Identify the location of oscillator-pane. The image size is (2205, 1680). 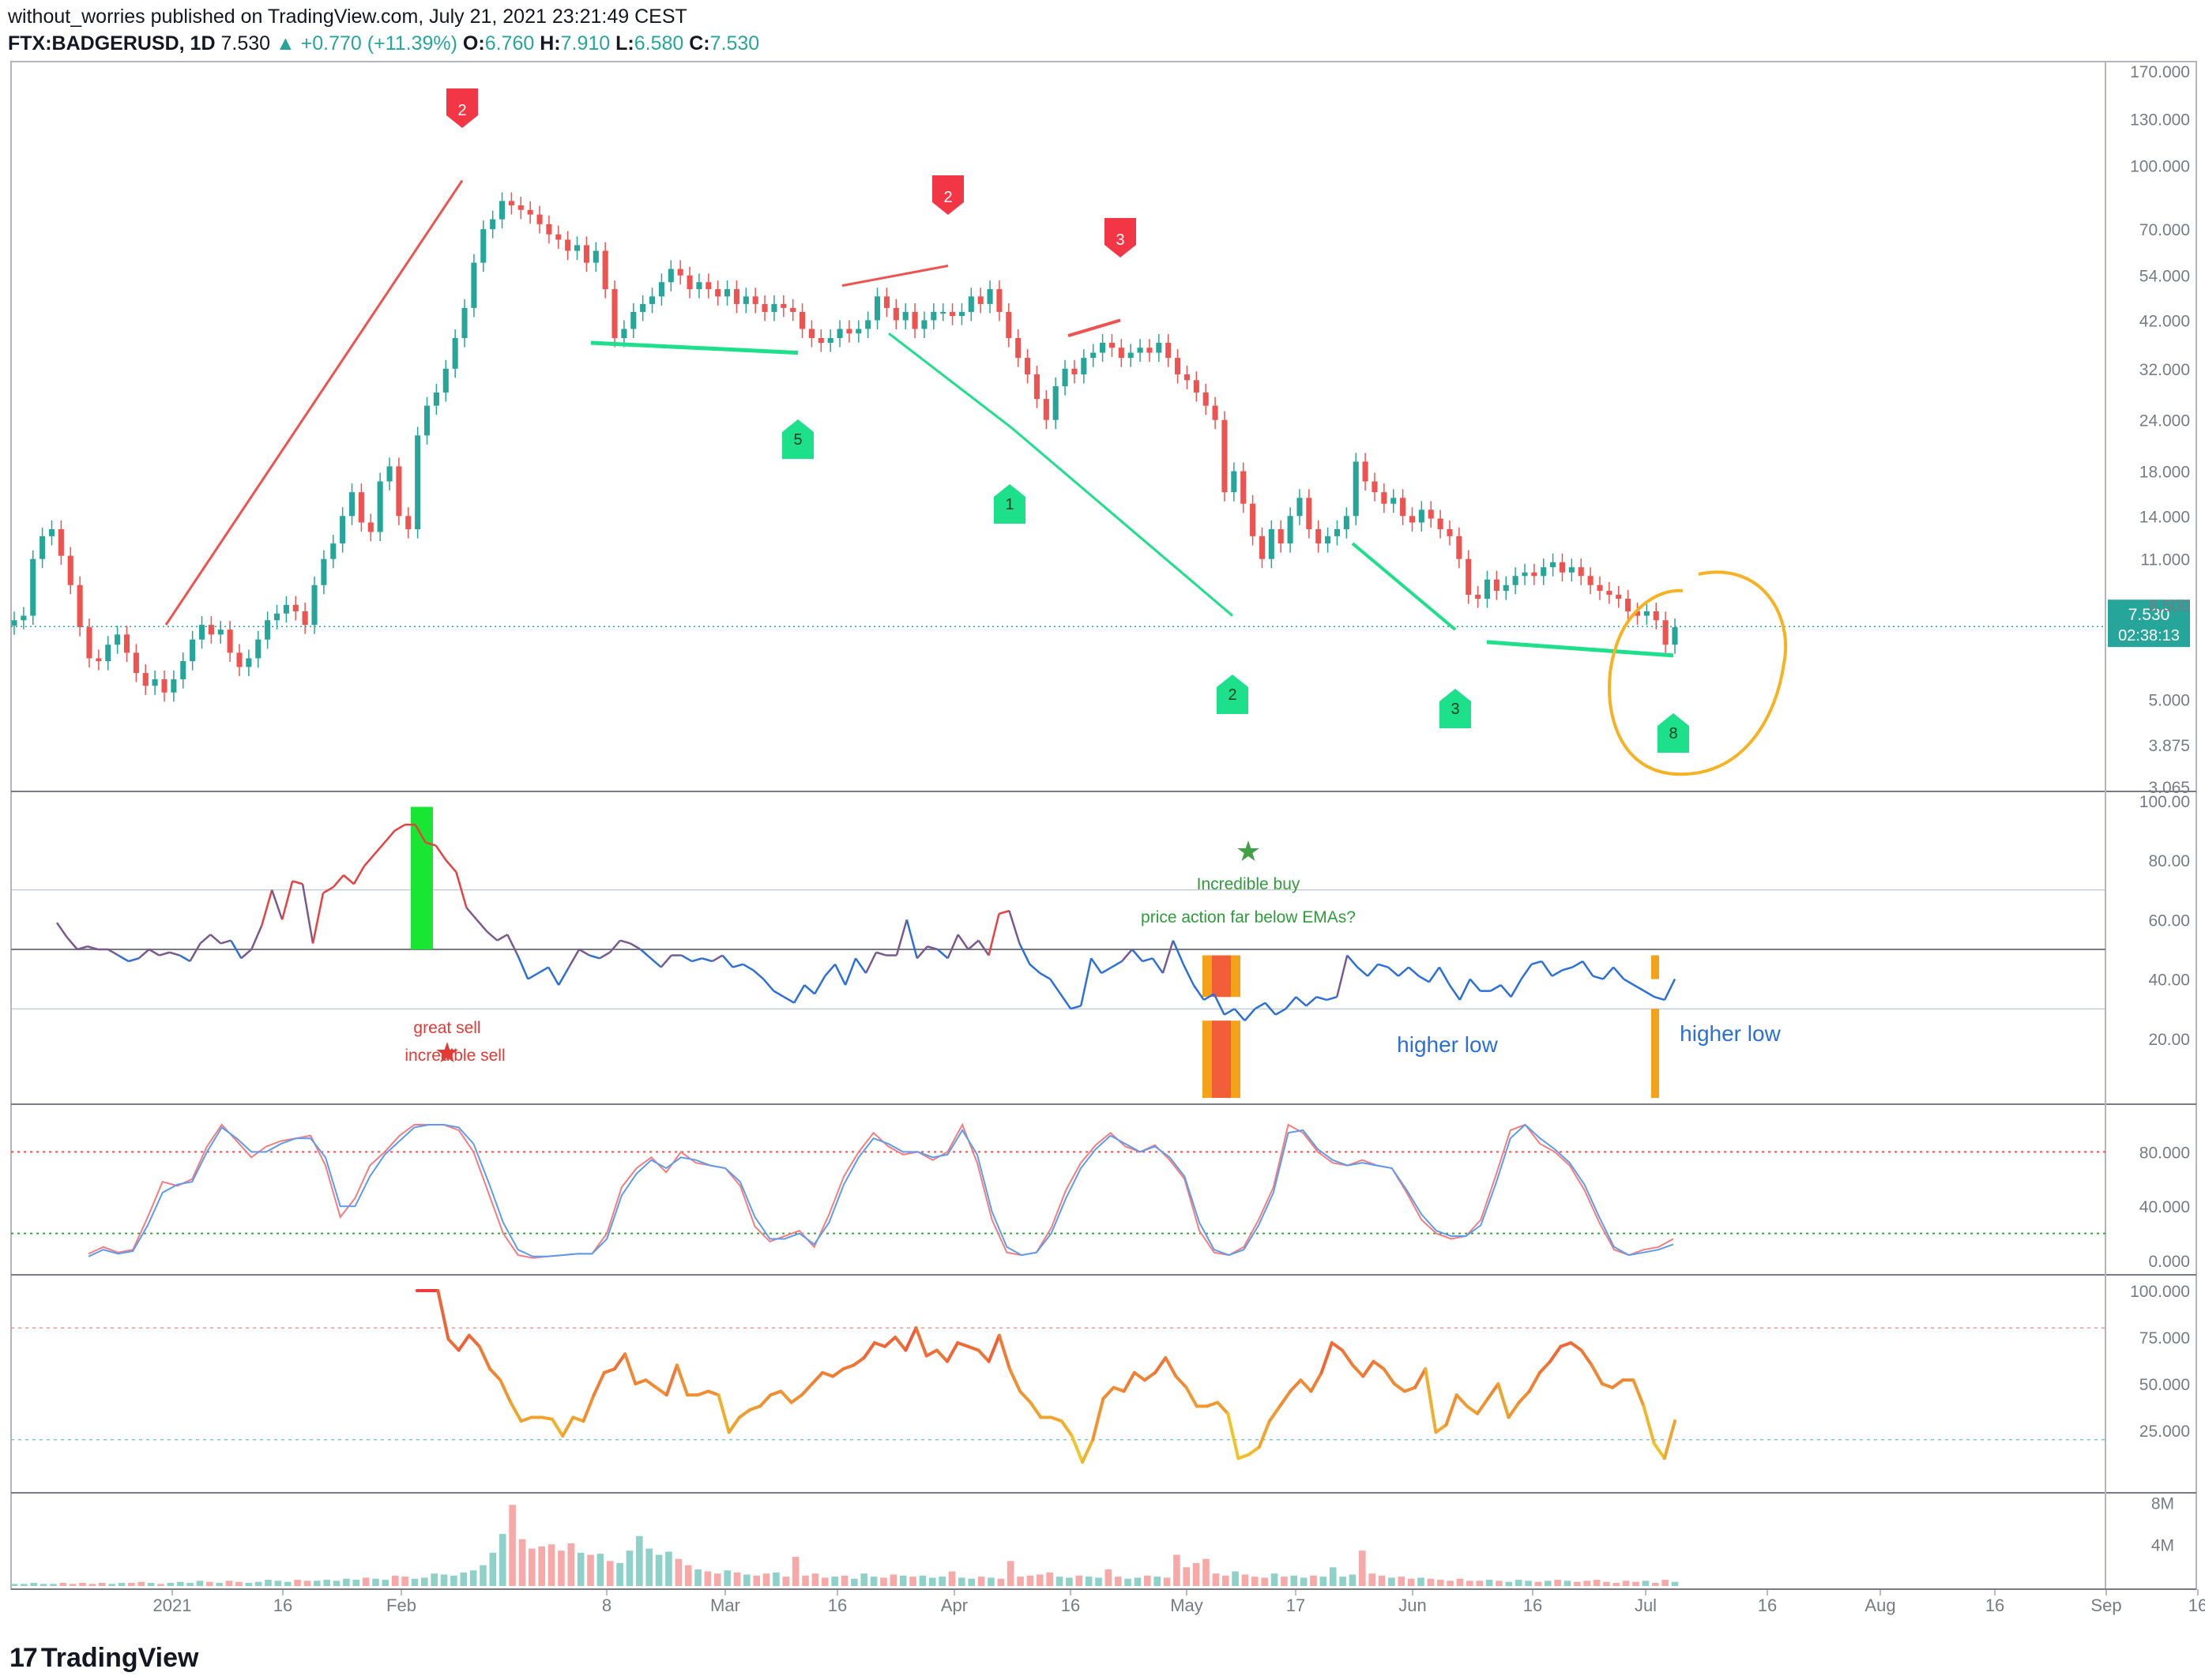
(1046, 1376).